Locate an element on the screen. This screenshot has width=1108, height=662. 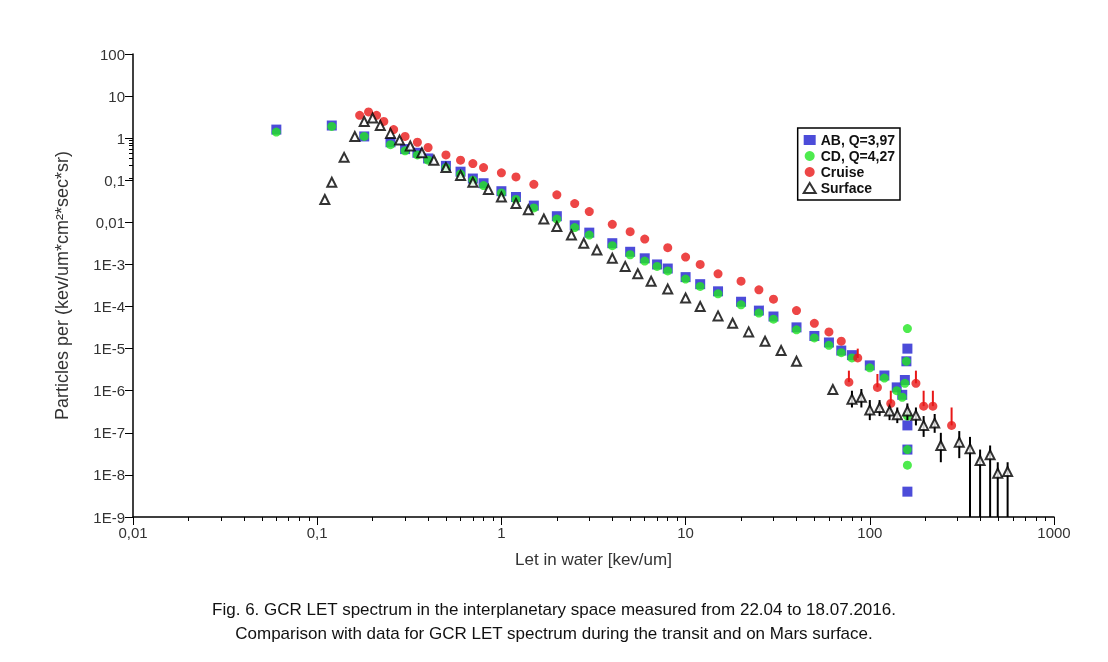
legend-label: Cruise is located at coordinates (842, 172).